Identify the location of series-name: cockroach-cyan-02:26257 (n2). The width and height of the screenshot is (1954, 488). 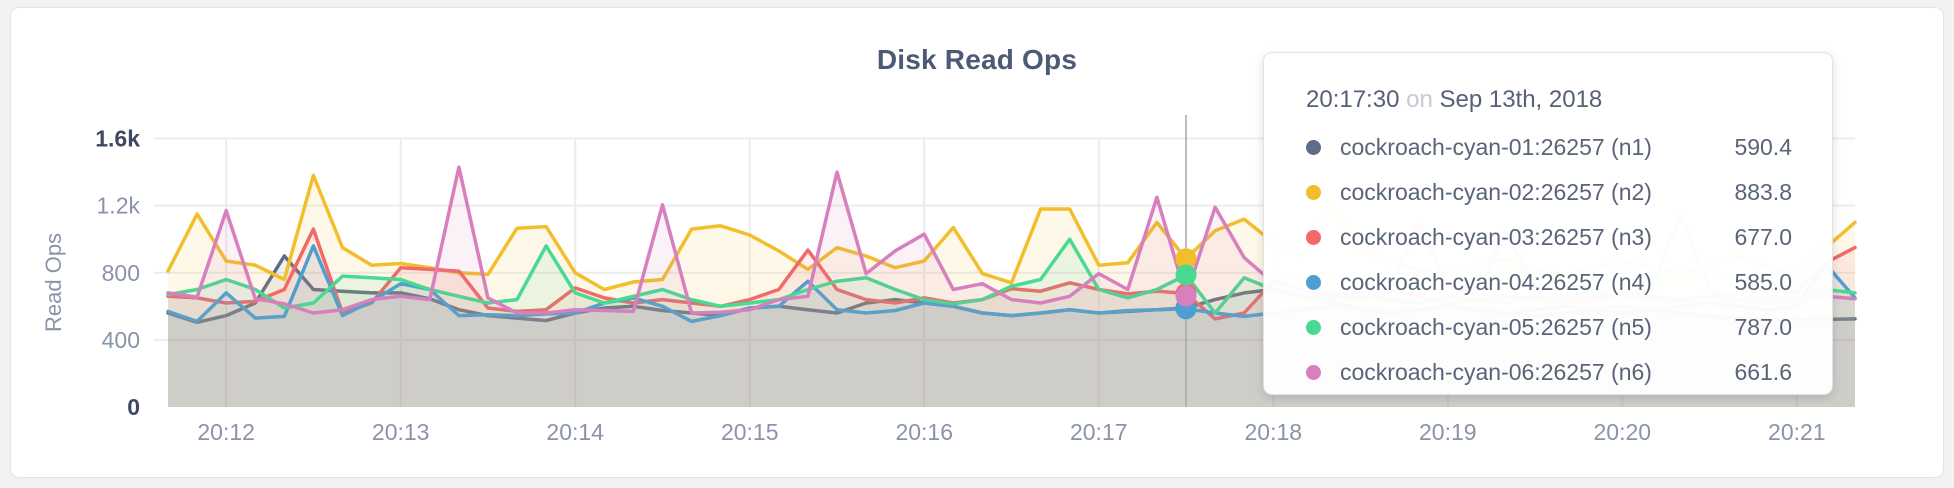
(1496, 192).